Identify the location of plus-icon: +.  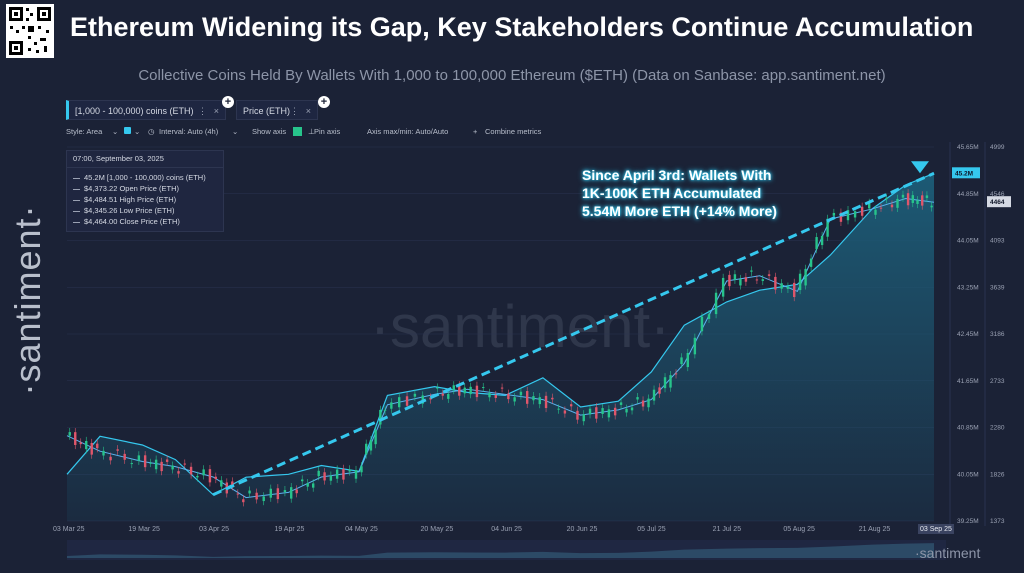
(475, 131).